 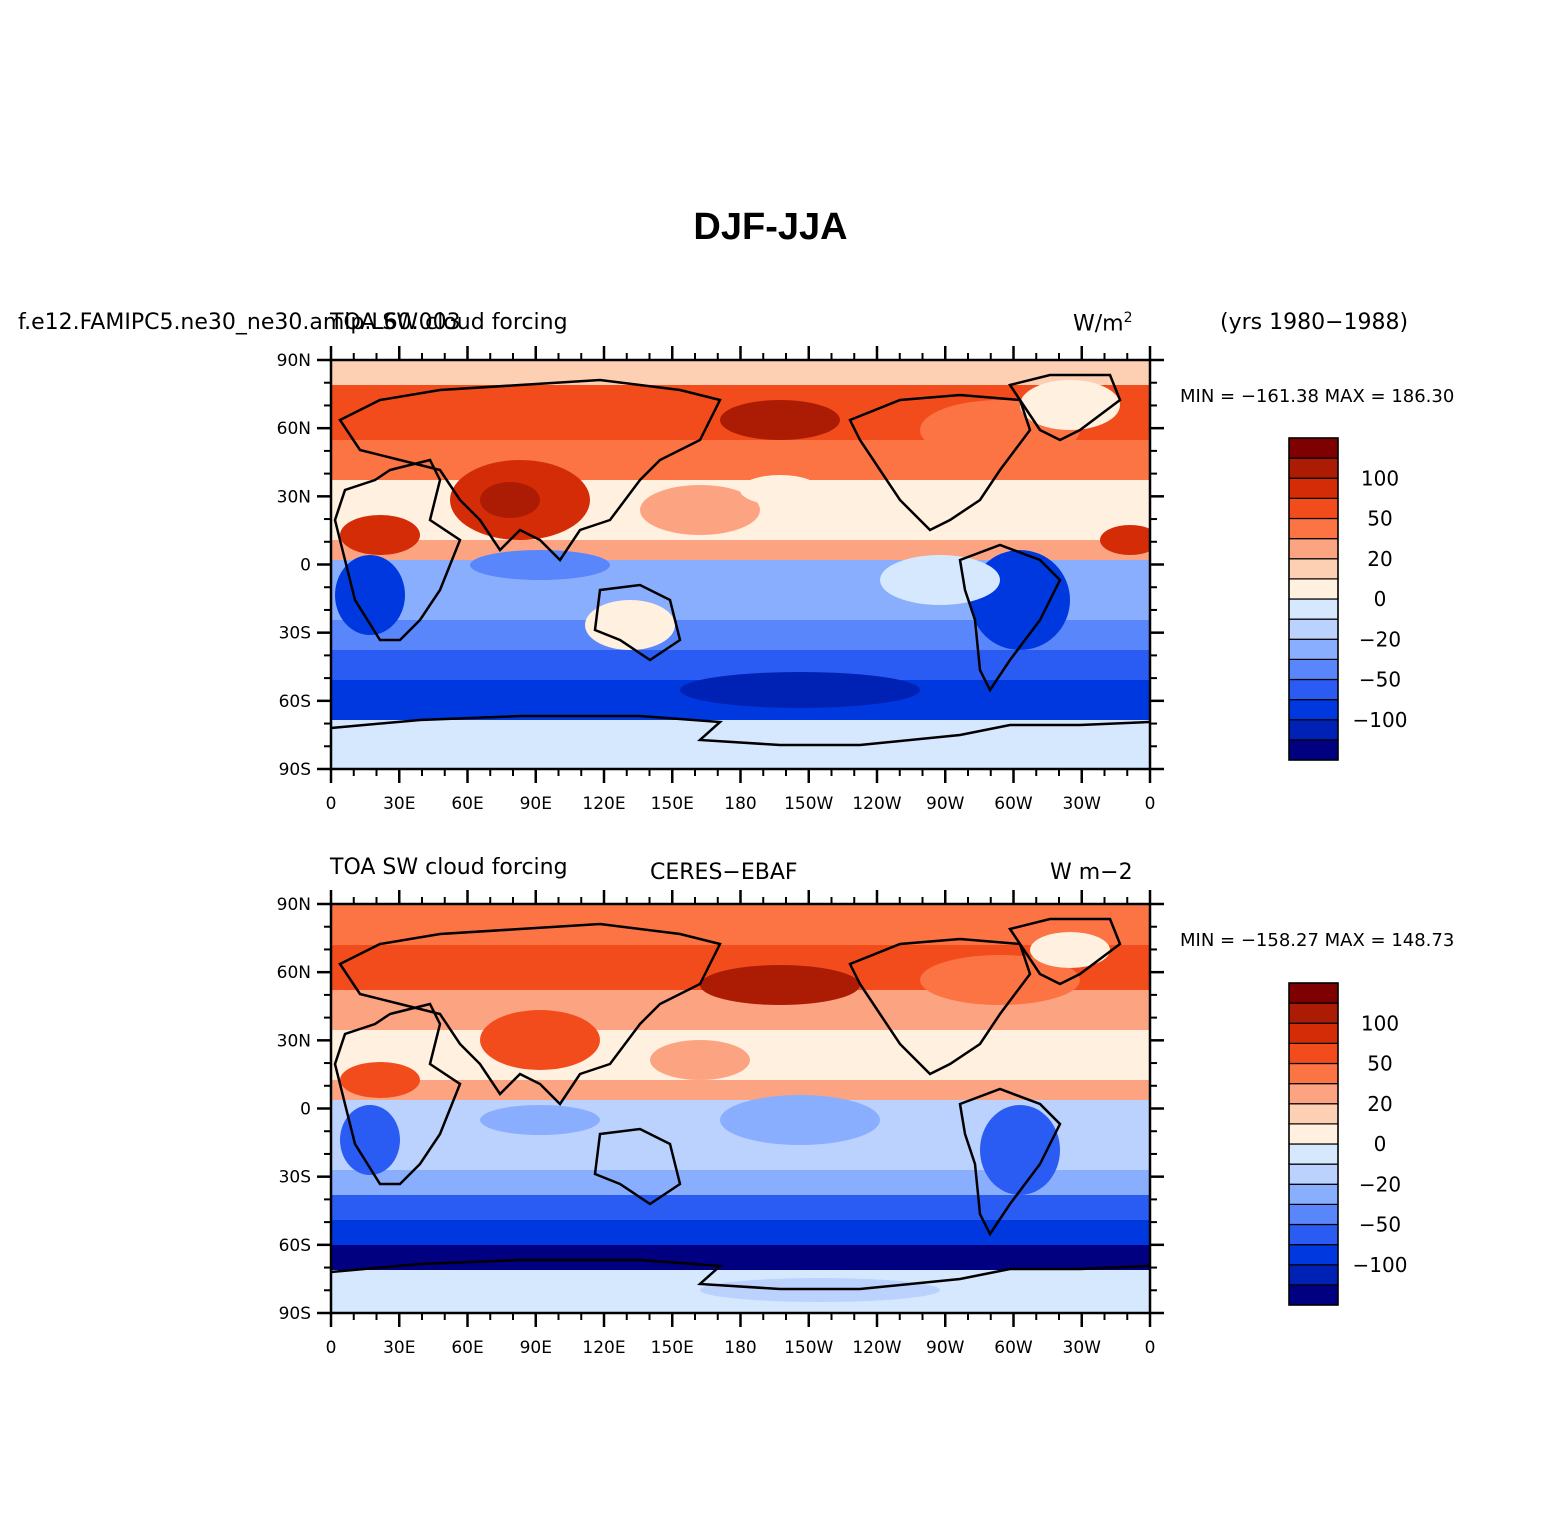 What do you see at coordinates (603, 804) in the screenshot?
I see `panel1-lon-label: 120E` at bounding box center [603, 804].